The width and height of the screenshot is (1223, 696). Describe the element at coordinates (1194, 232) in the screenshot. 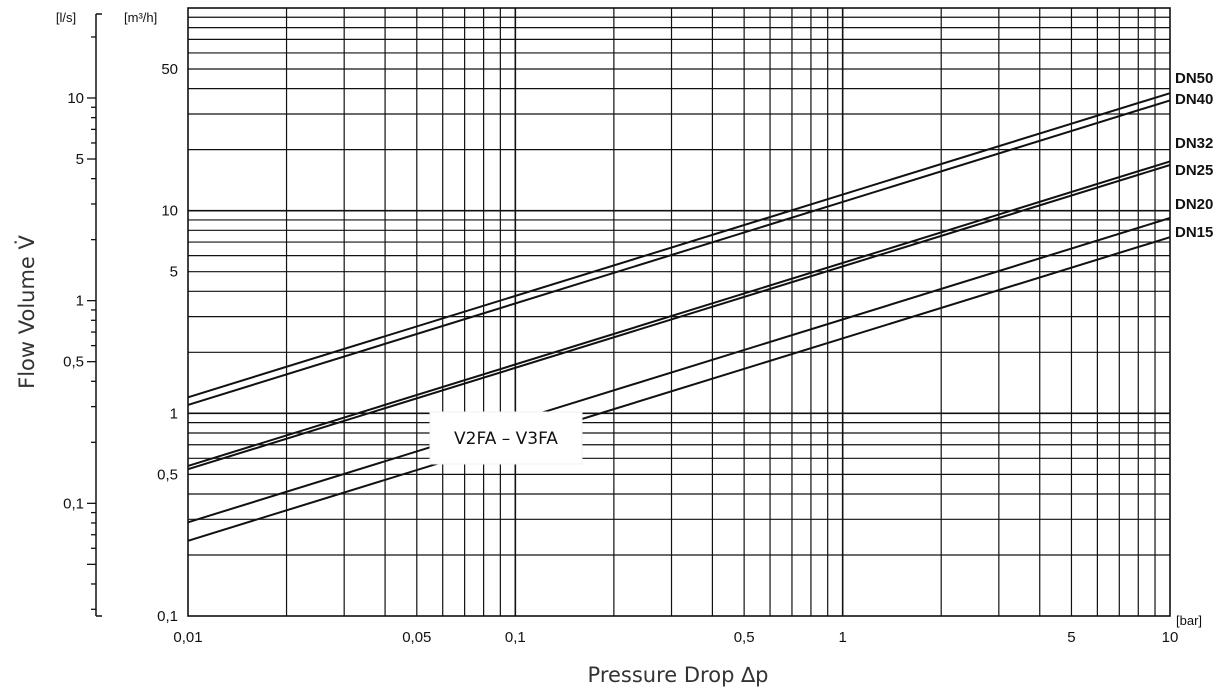

I see `series-label-dn15: DN15` at that location.